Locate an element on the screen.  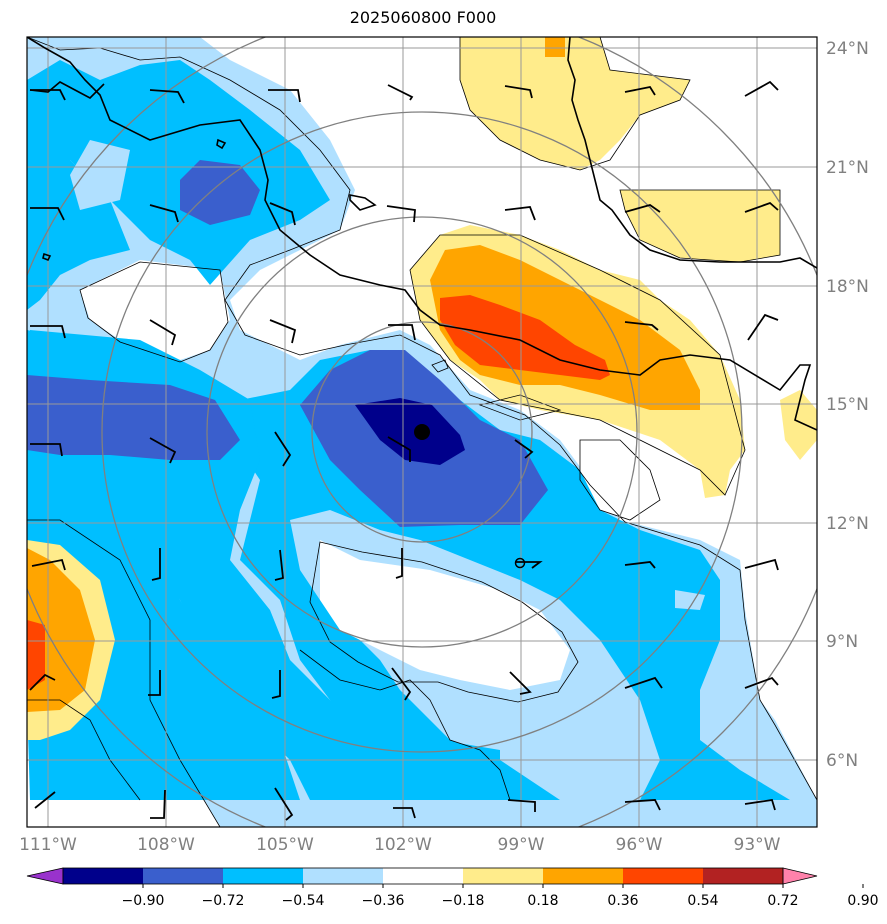
lon-label: 93°W is located at coordinates (757, 845).